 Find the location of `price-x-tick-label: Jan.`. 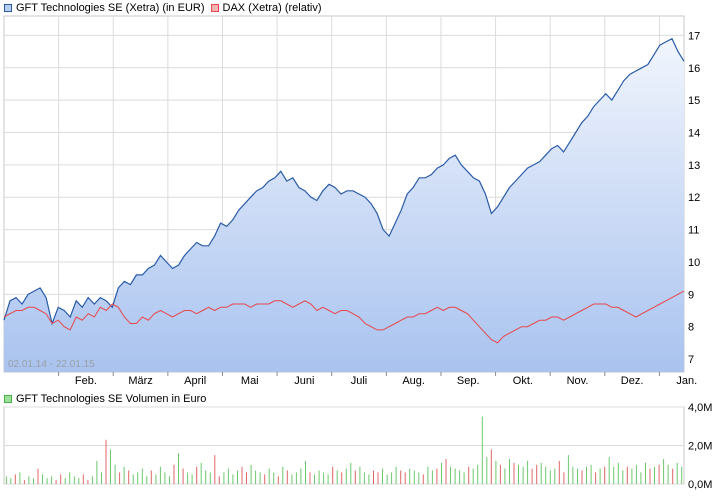

price-x-tick-label: Jan. is located at coordinates (686, 381).